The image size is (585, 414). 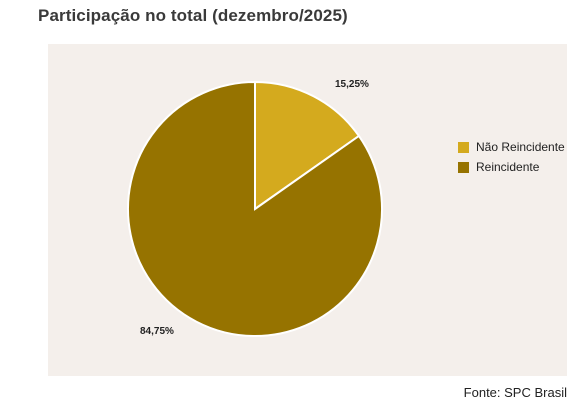 I want to click on legend: Não Reincidente Reincidente, so click(x=511, y=158).